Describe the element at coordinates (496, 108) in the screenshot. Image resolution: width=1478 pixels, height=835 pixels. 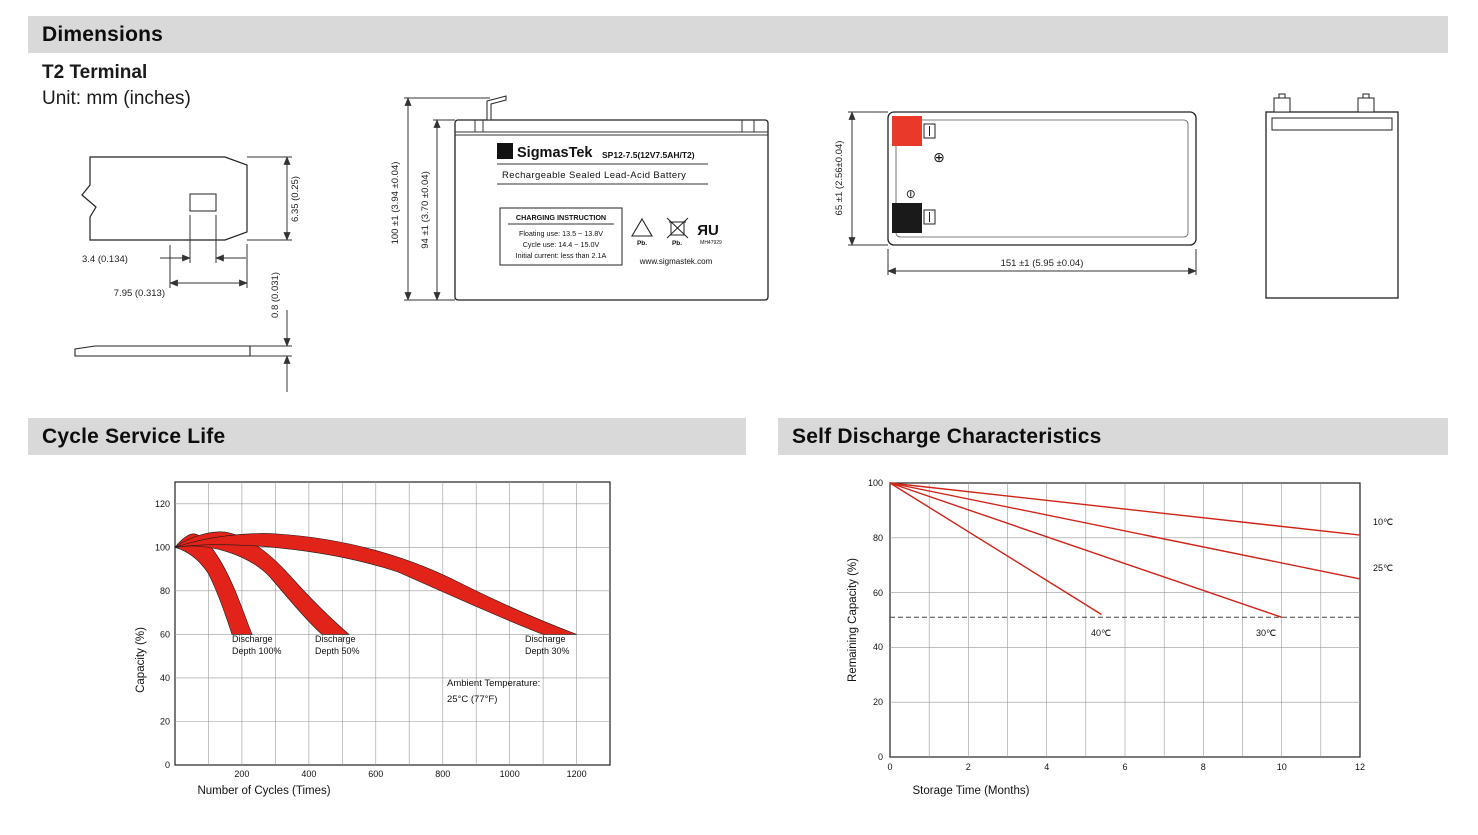
I see `front-terminal-tab` at that location.